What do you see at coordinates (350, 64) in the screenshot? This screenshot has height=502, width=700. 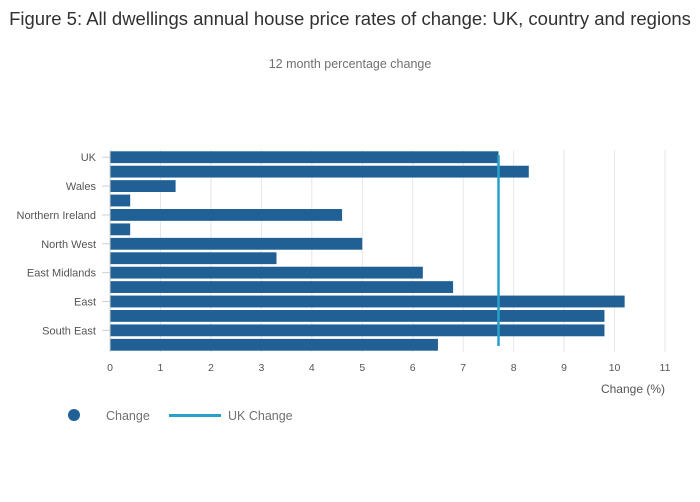 I see `chart-subtitle: 12 month percentage change` at bounding box center [350, 64].